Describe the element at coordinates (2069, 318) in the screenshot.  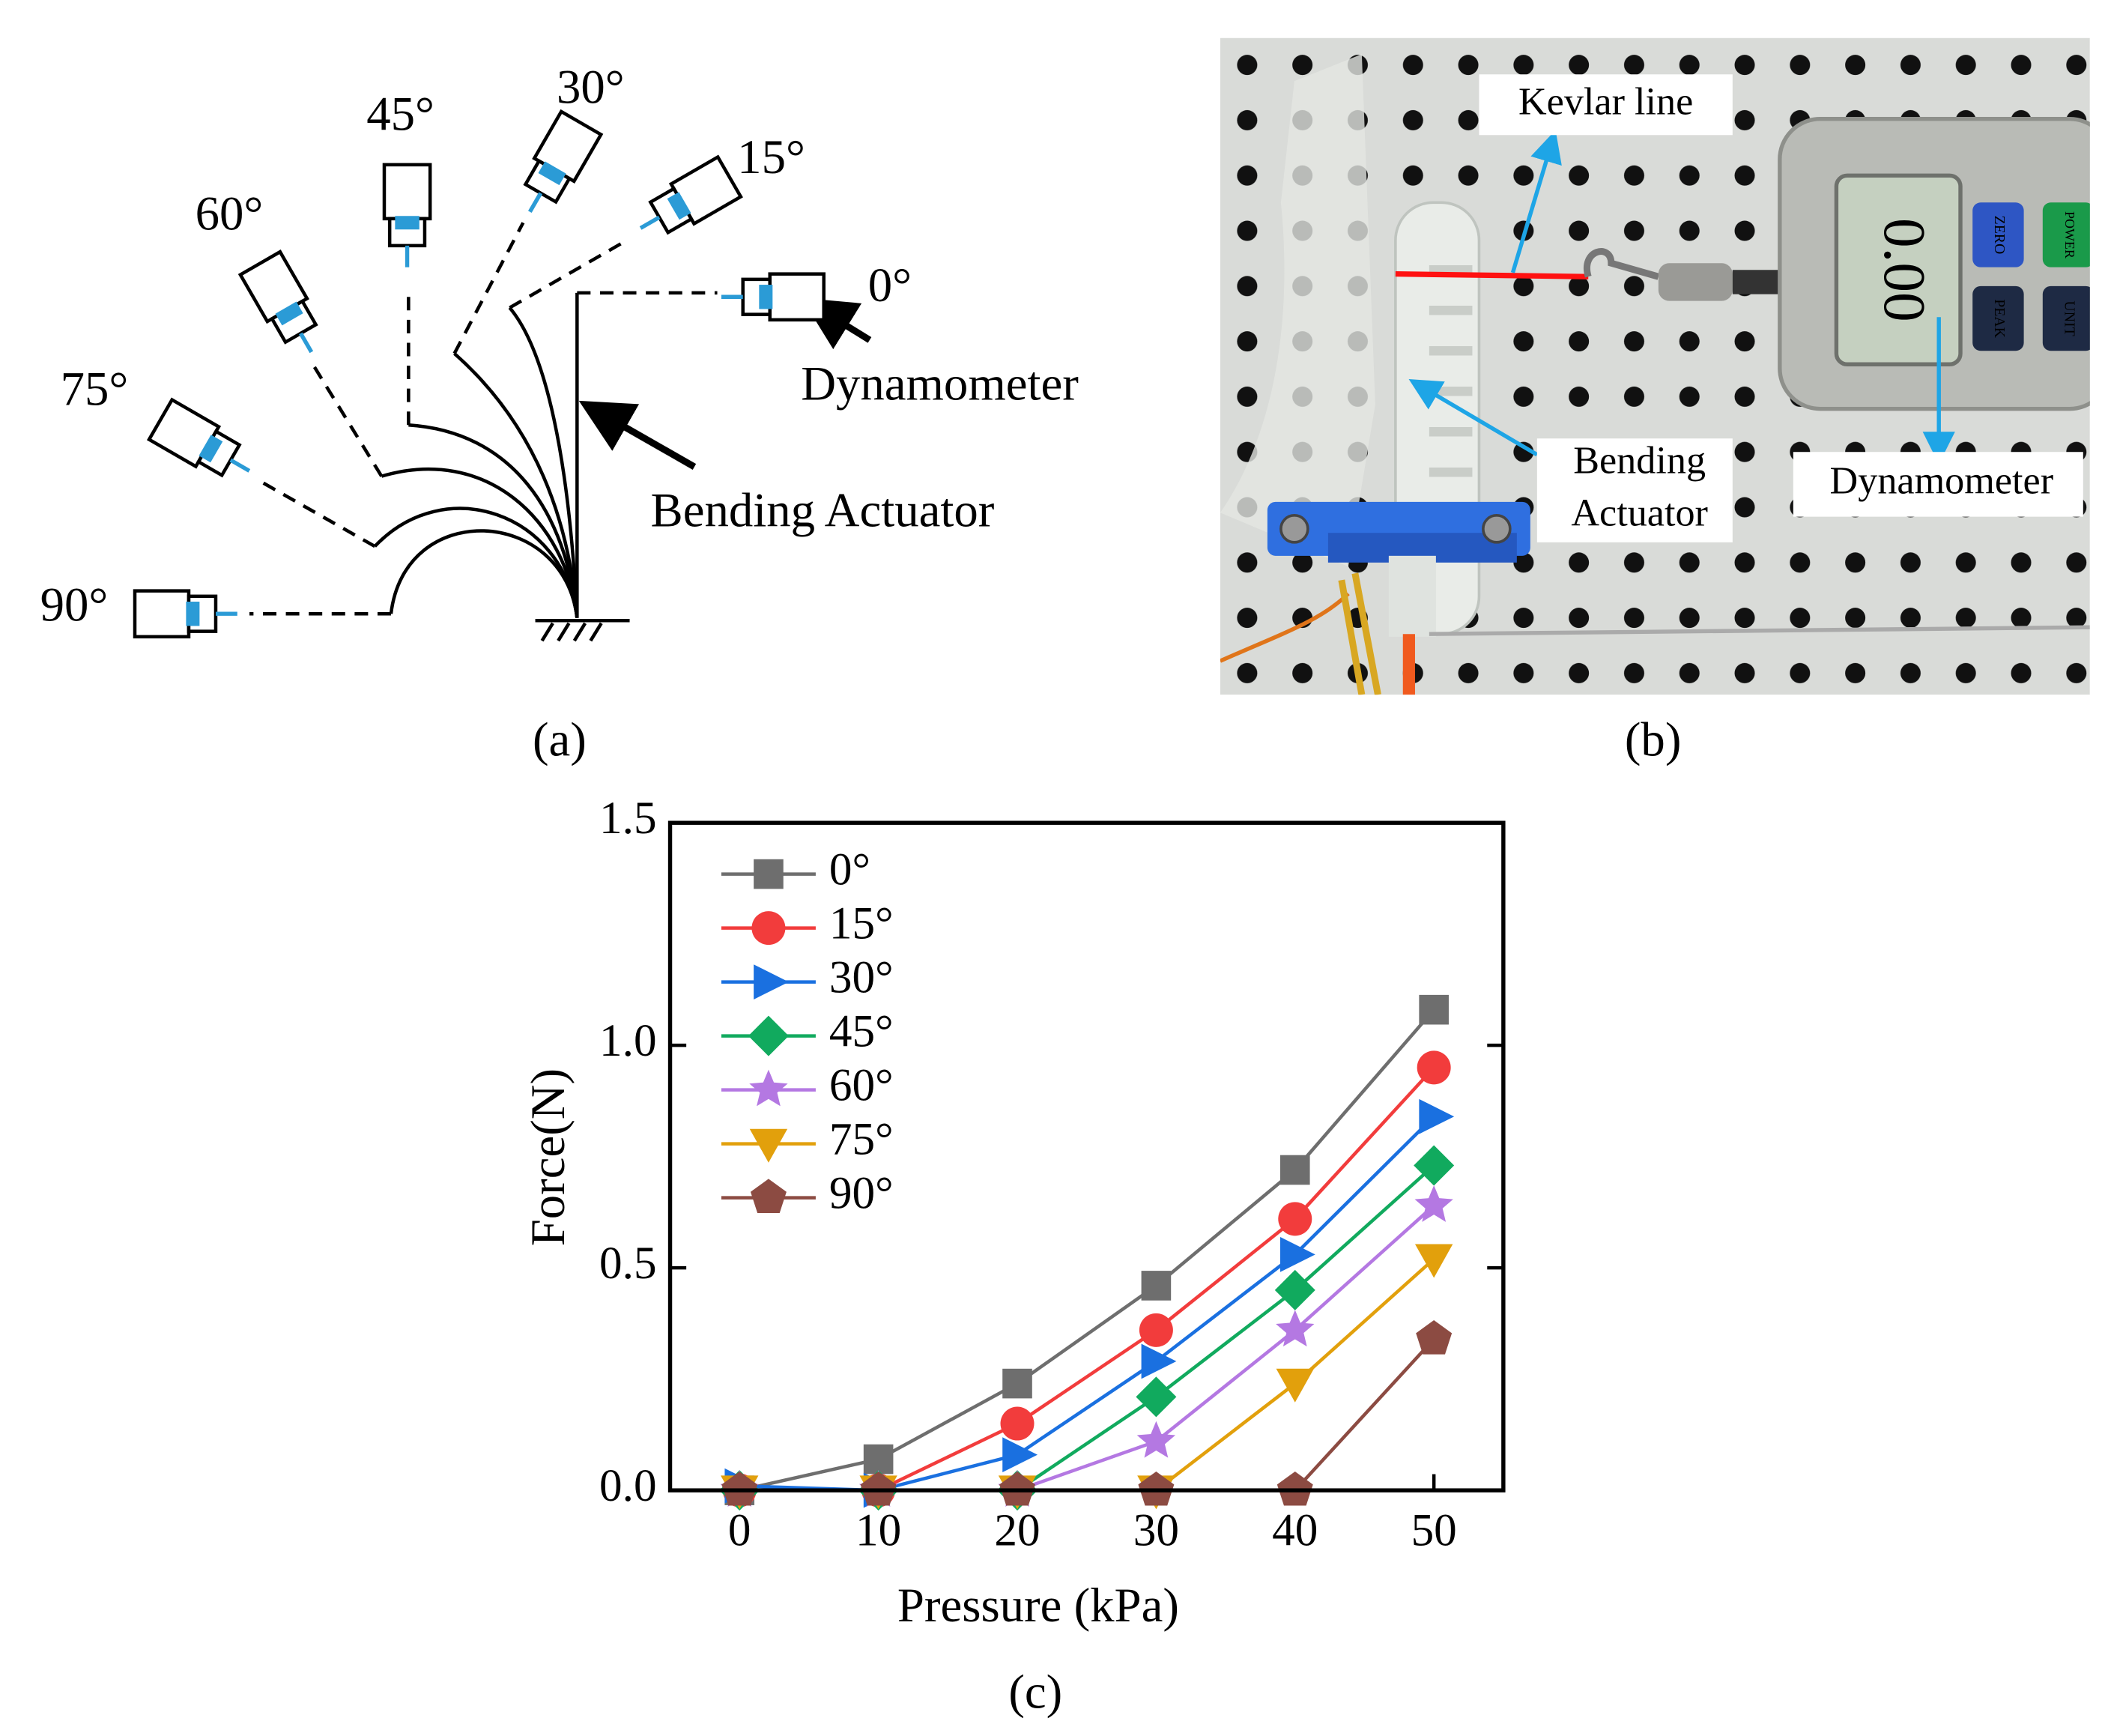
I see `device-button-text: UNIT` at that location.